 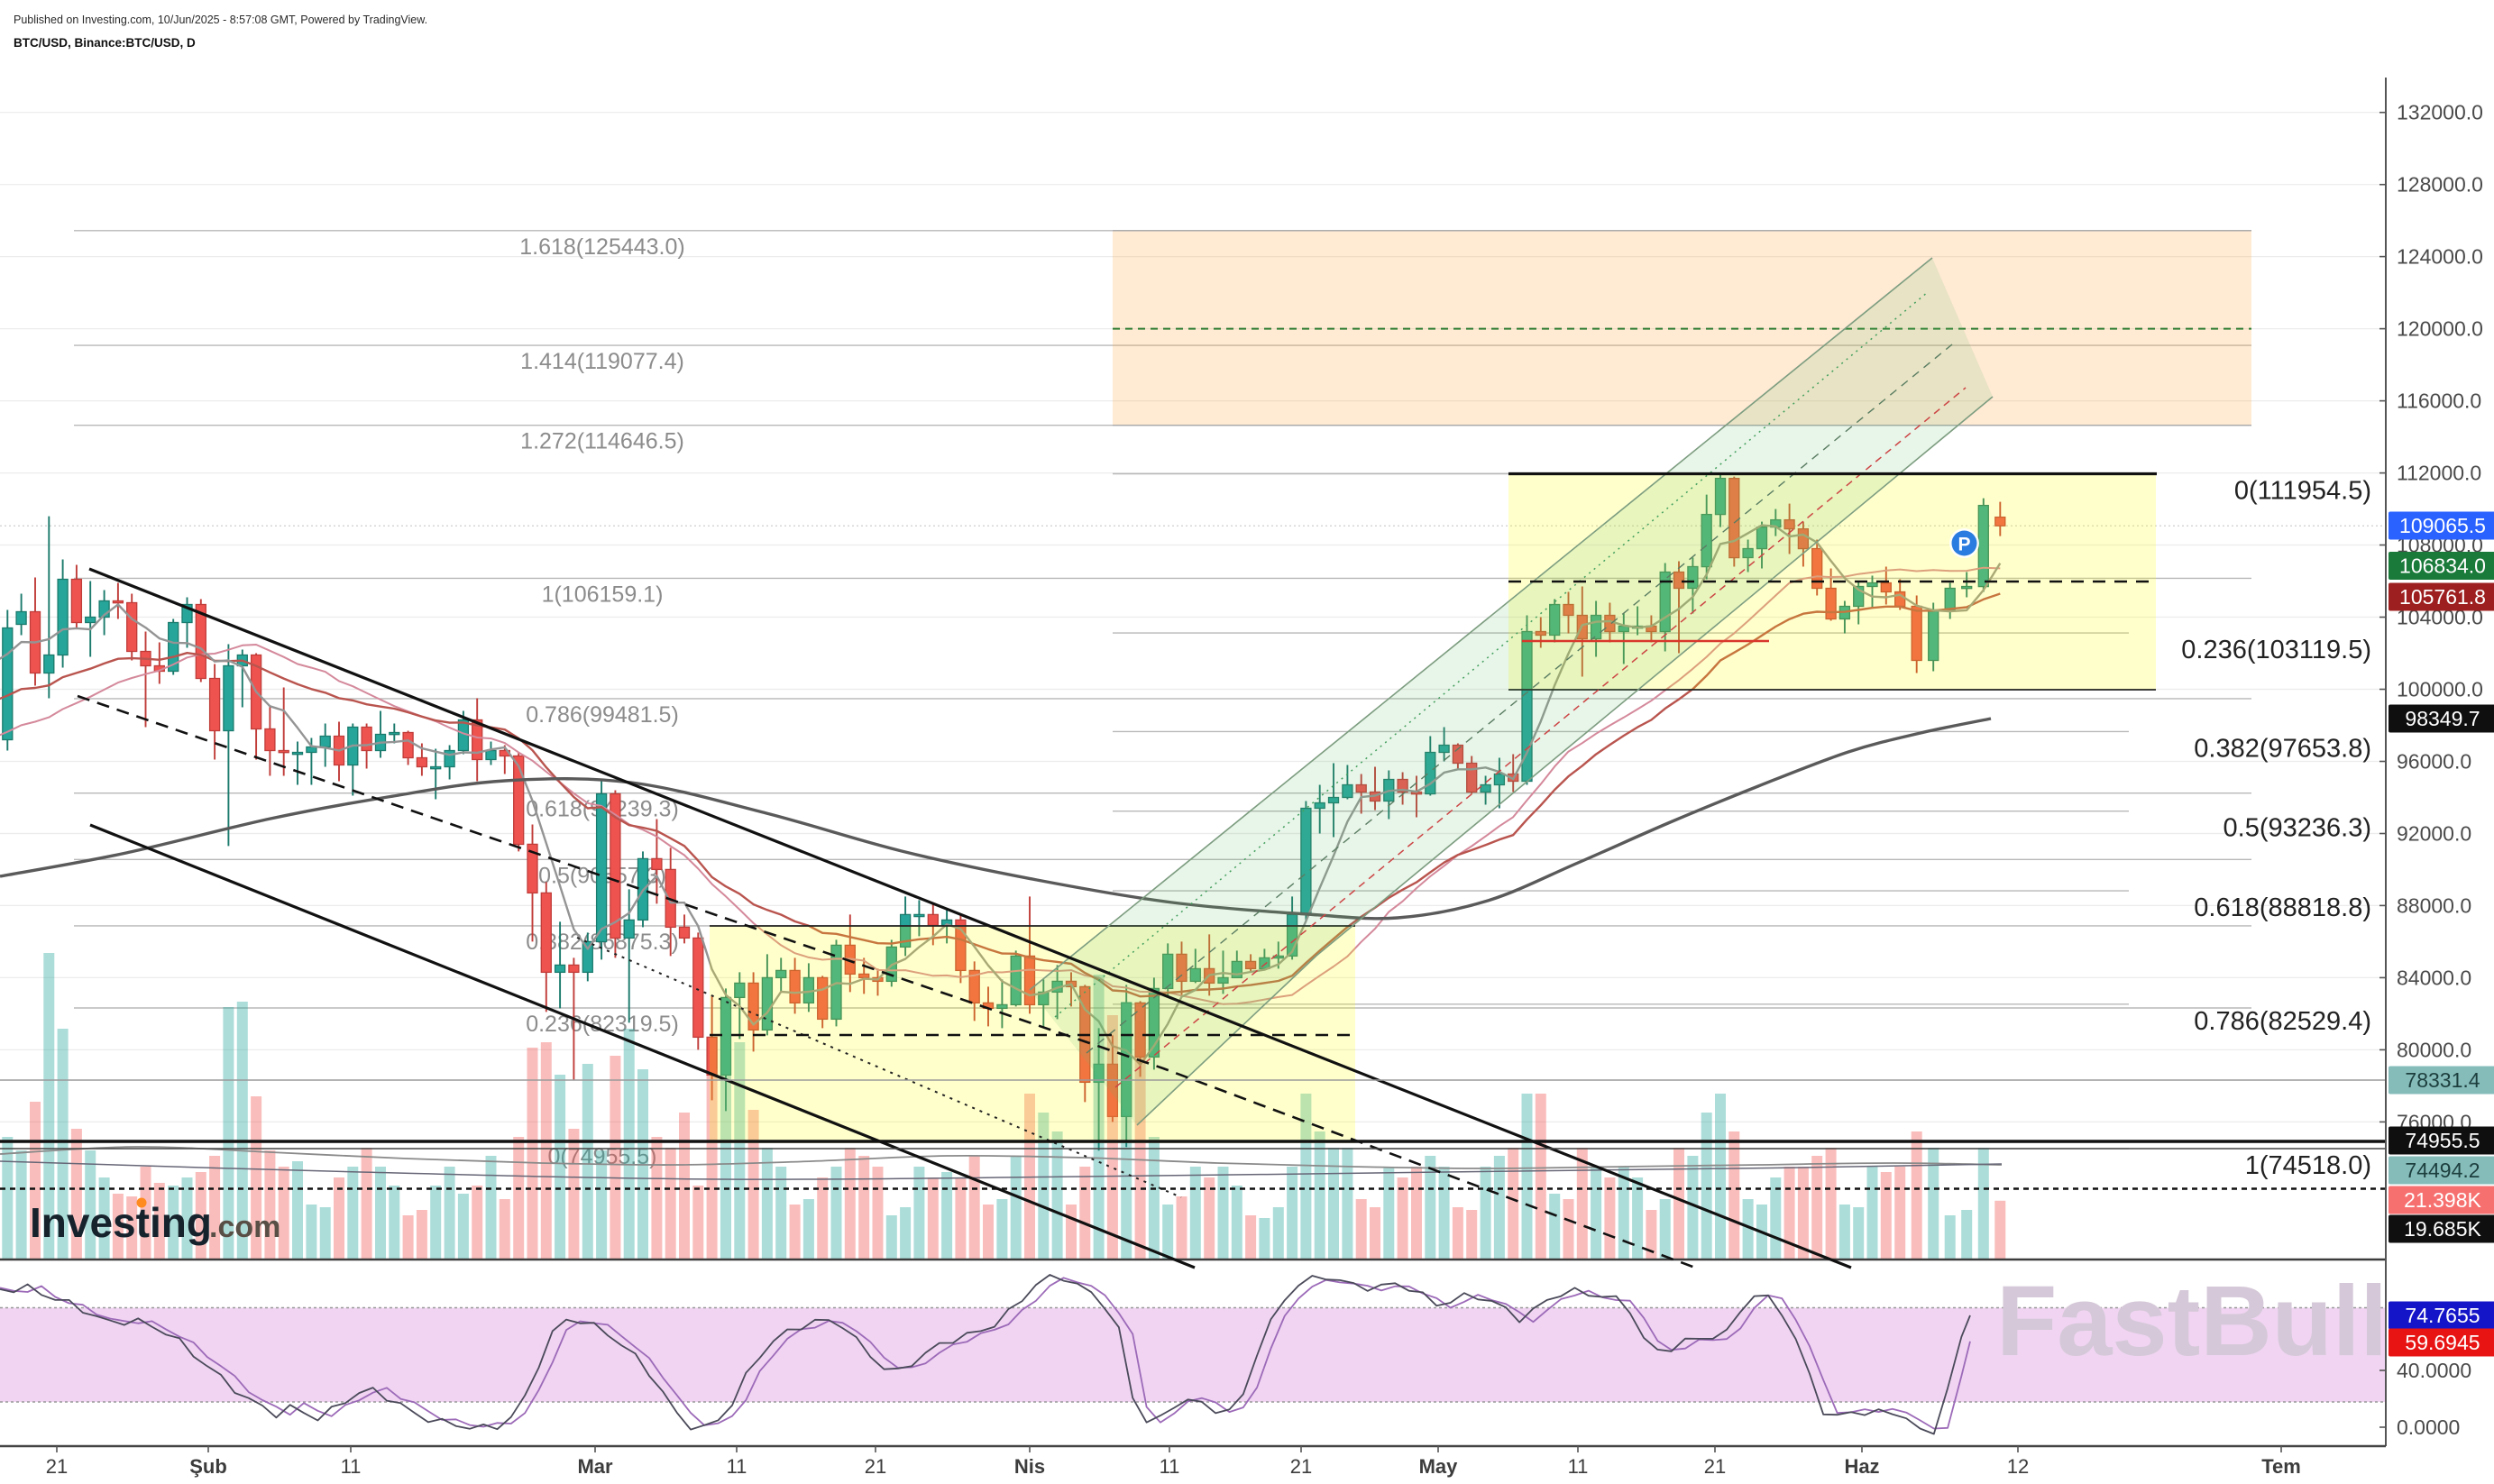 What do you see at coordinates (2298, 828) in the screenshot?
I see `svg-text: 0.5(93236.3)` at bounding box center [2298, 828].